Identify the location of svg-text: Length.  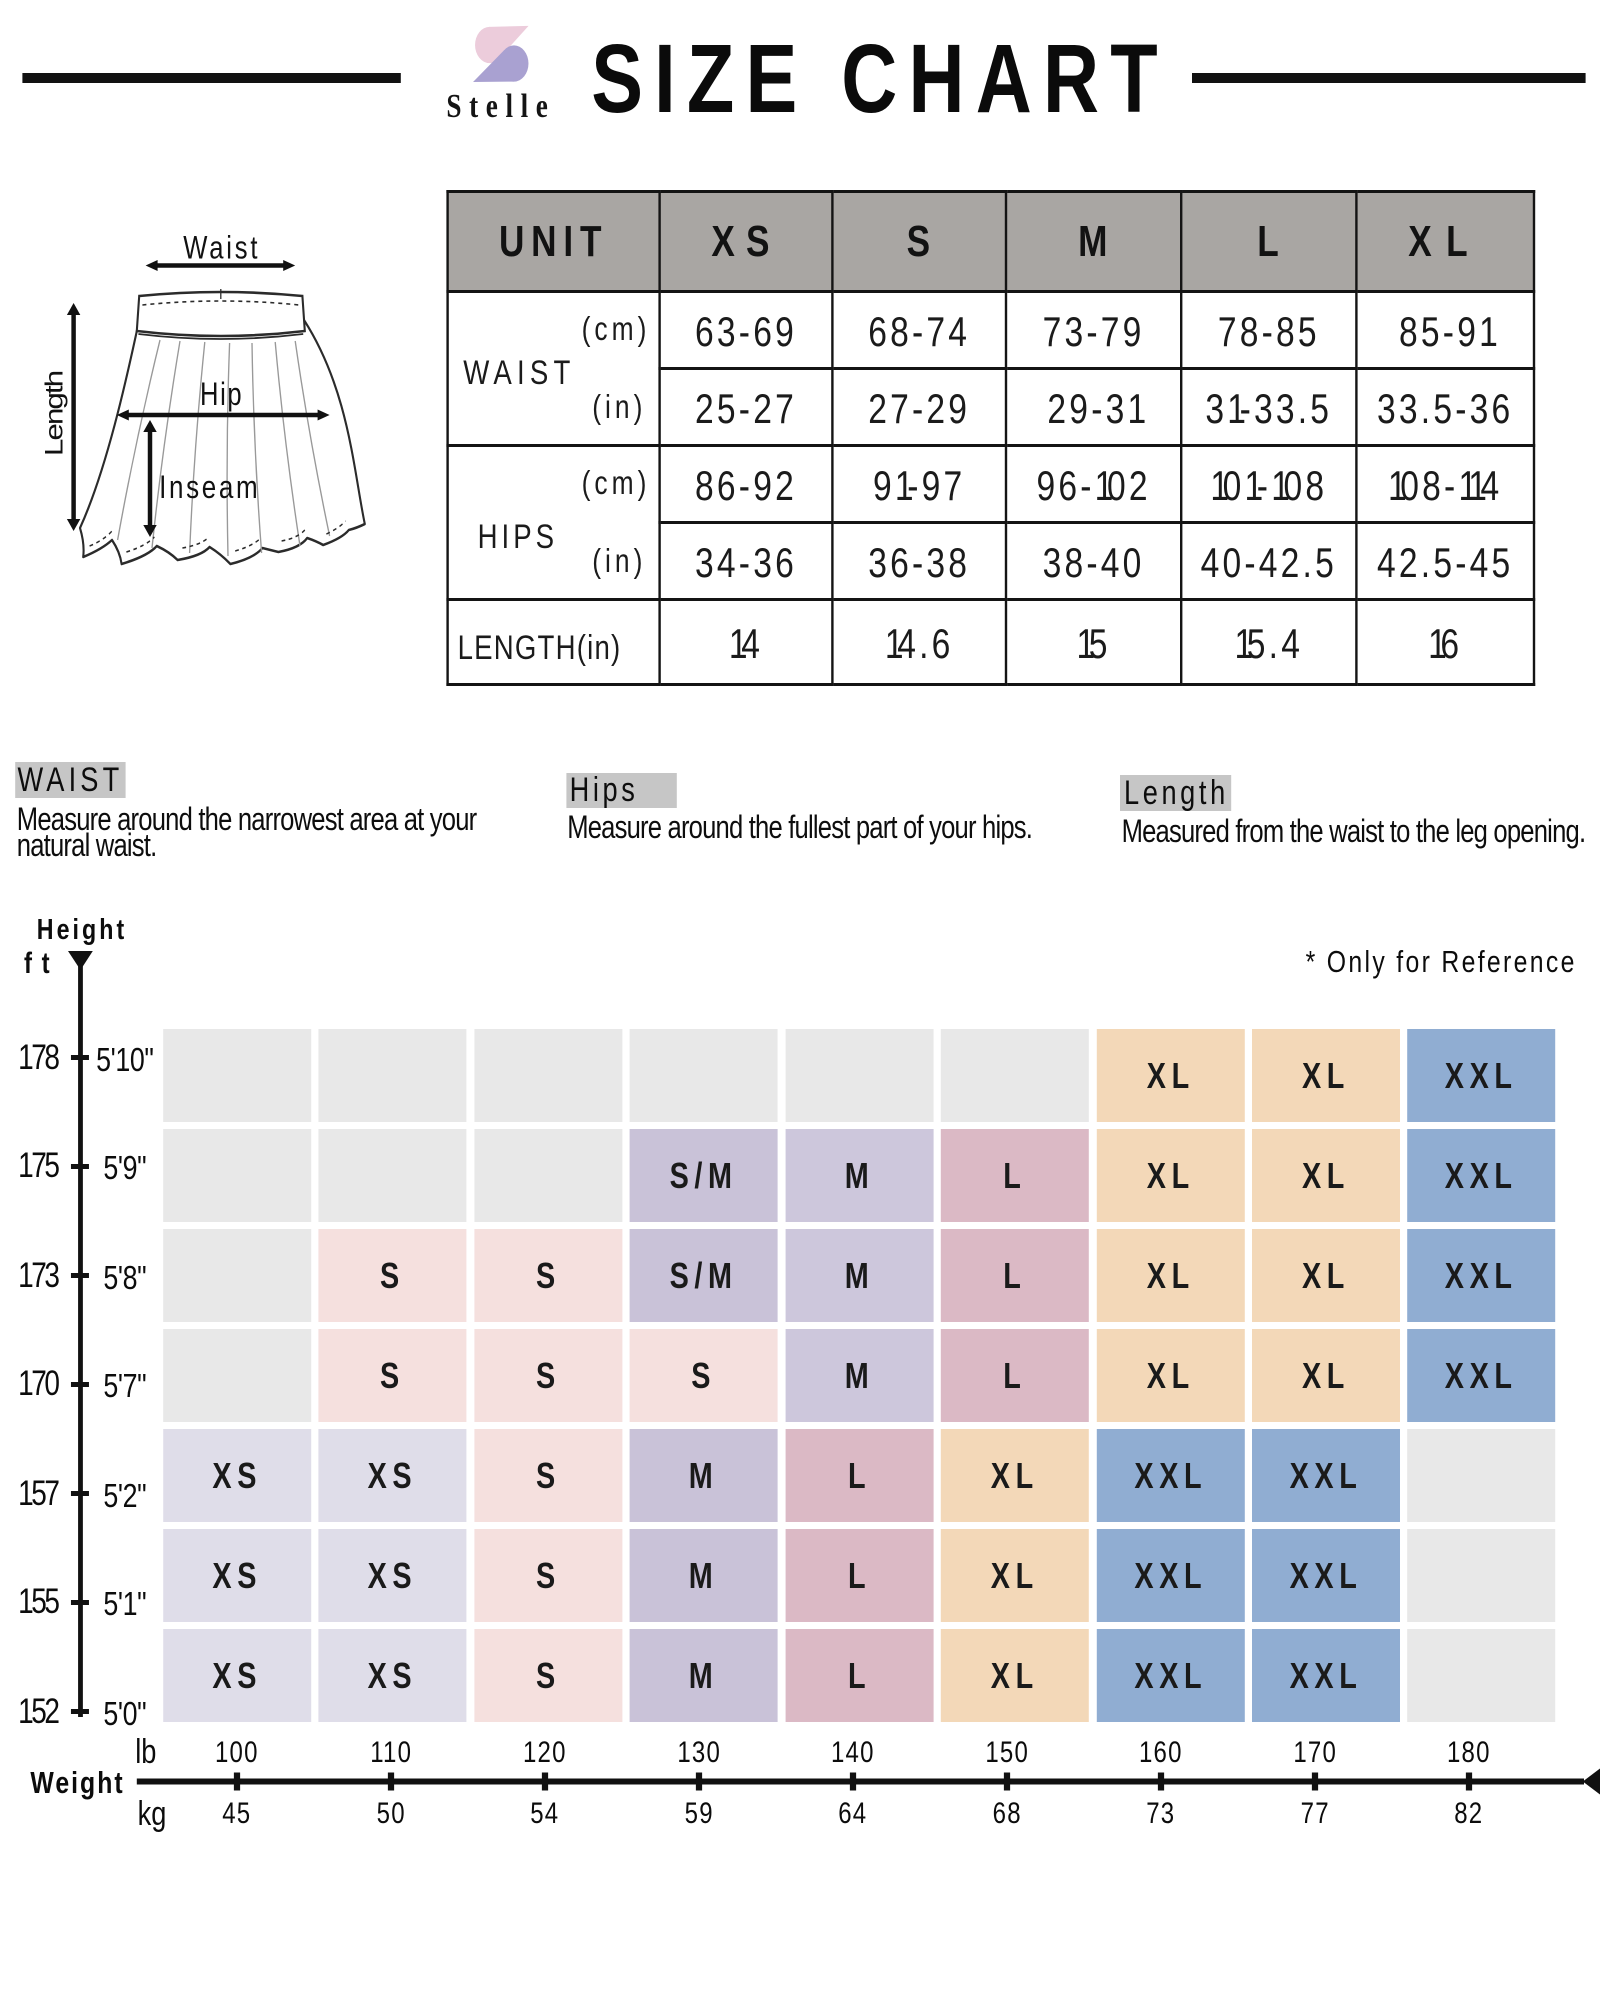
(54, 414).